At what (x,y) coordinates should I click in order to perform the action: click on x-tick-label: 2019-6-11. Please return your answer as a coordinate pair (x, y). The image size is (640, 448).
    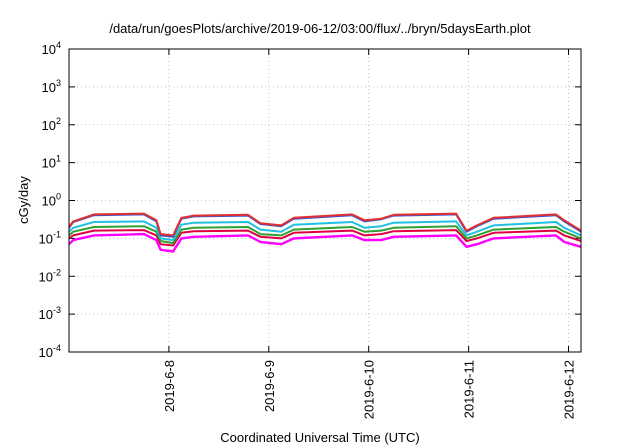
    Looking at the image, I should click on (469, 389).